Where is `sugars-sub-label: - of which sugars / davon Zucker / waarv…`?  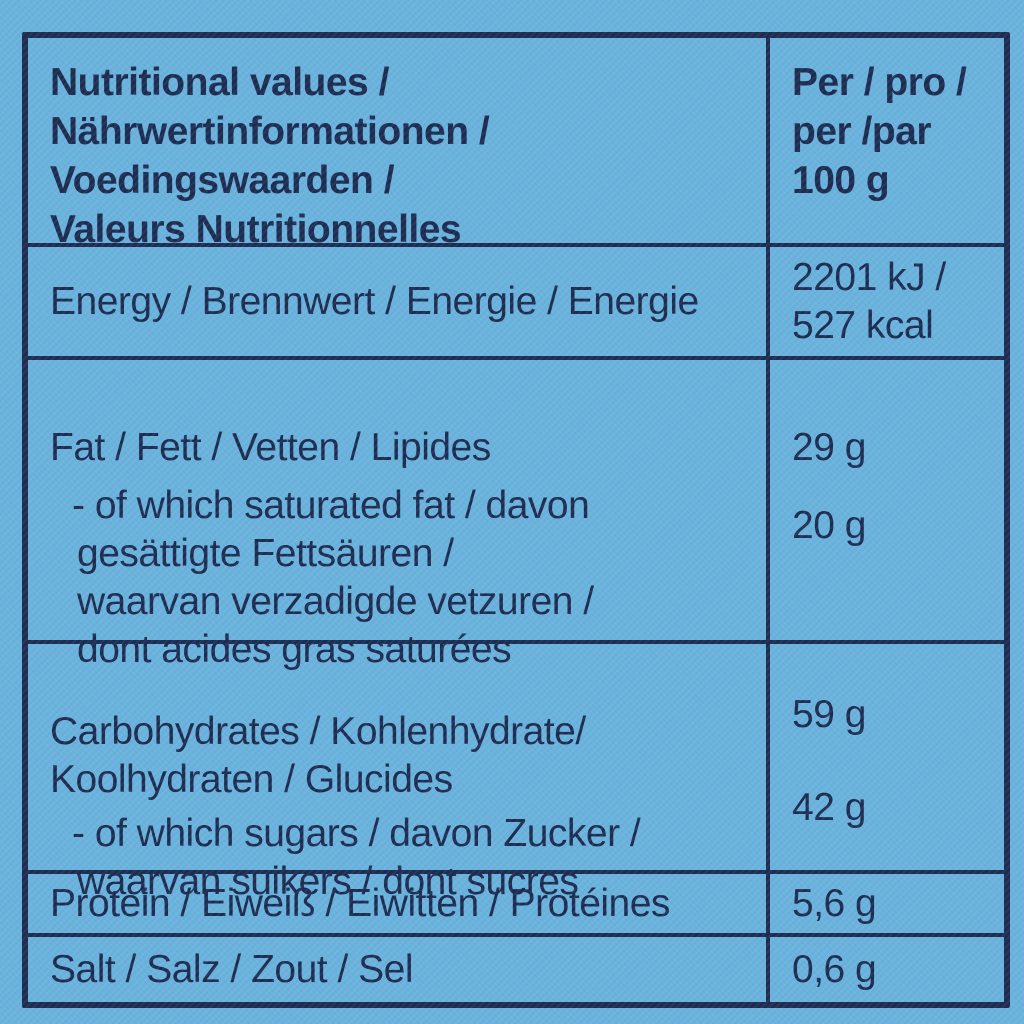
sugars-sub-label: - of which sugars / davon Zucker / waarv… is located at coordinates (356, 857).